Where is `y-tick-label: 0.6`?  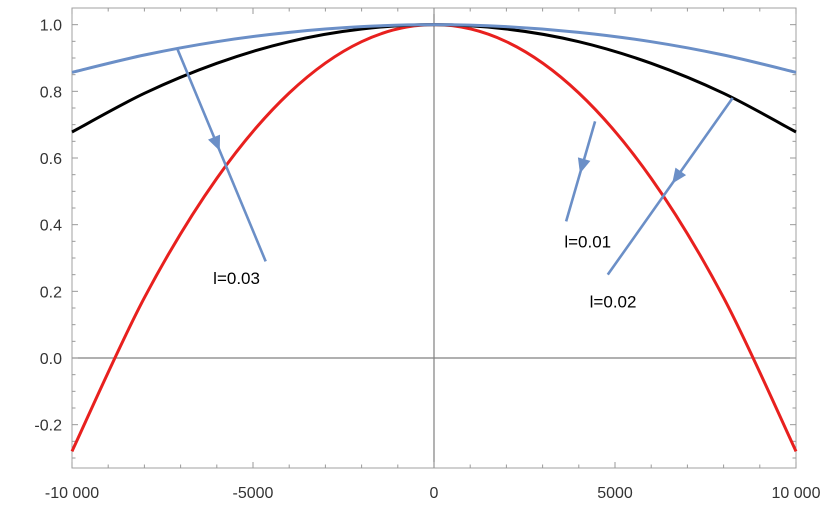 y-tick-label: 0.6 is located at coordinates (51, 159).